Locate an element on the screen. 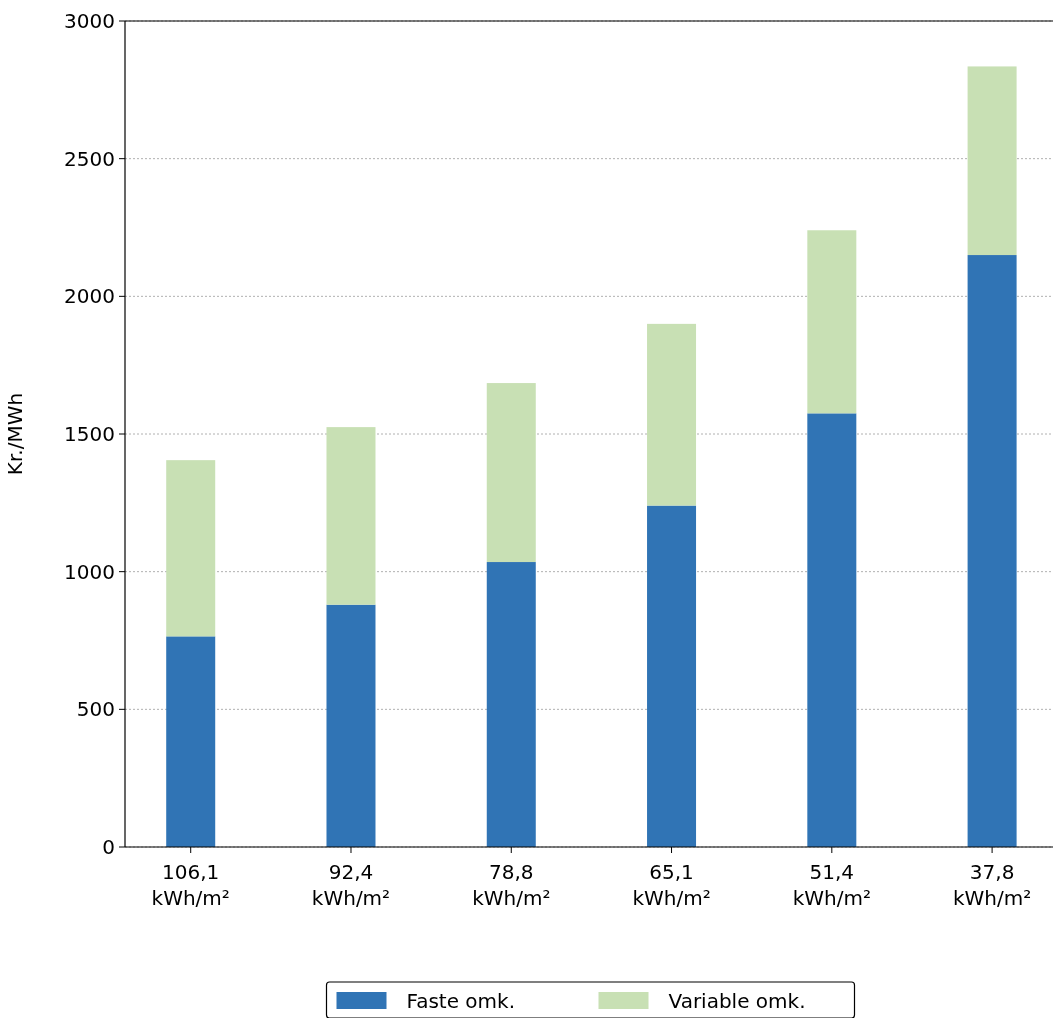 The width and height of the screenshot is (1061, 1025). y-tick-label: 0 is located at coordinates (108, 847).